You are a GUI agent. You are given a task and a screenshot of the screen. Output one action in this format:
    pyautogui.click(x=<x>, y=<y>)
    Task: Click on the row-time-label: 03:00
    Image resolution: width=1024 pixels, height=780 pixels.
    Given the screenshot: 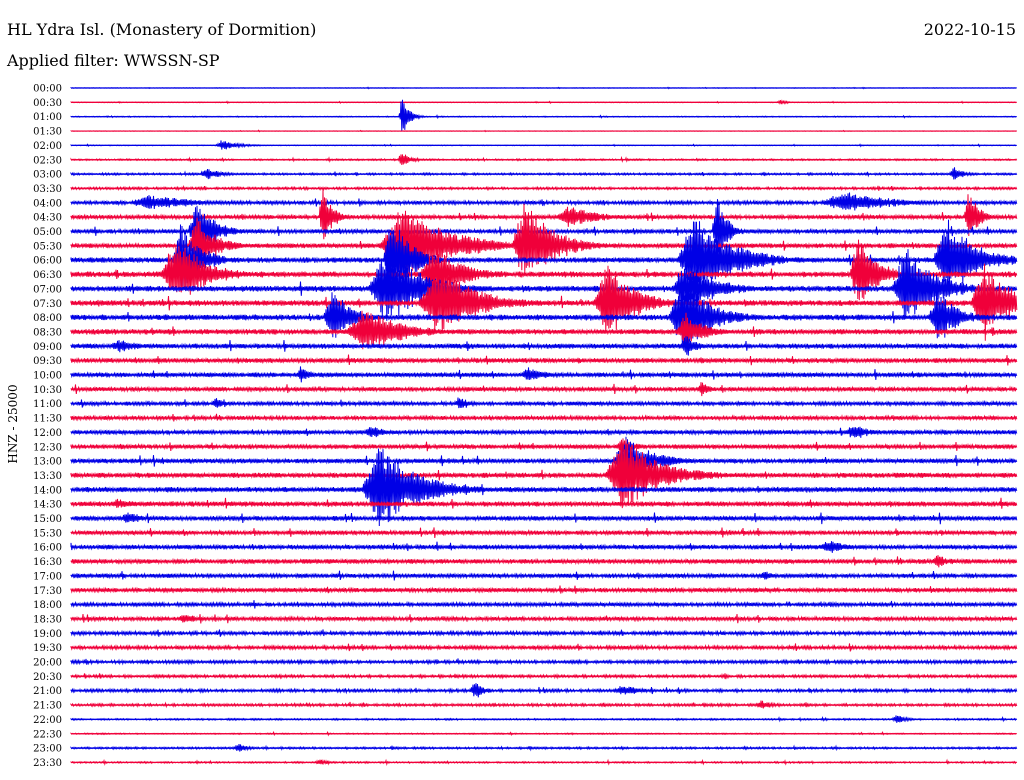 What is the action you would take?
    pyautogui.click(x=47, y=175)
    